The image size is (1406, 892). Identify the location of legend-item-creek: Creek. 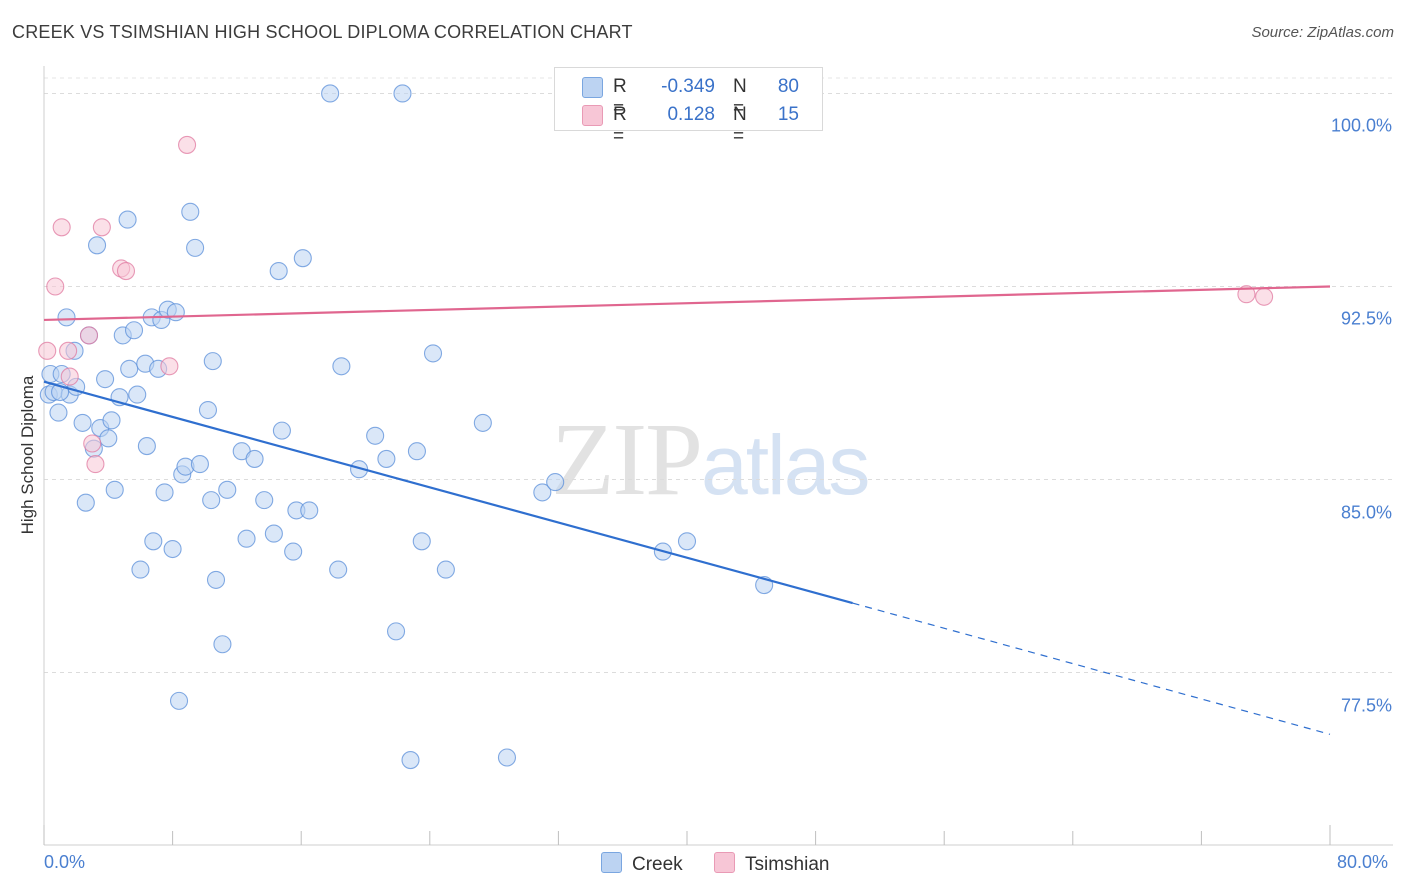
(642, 864).